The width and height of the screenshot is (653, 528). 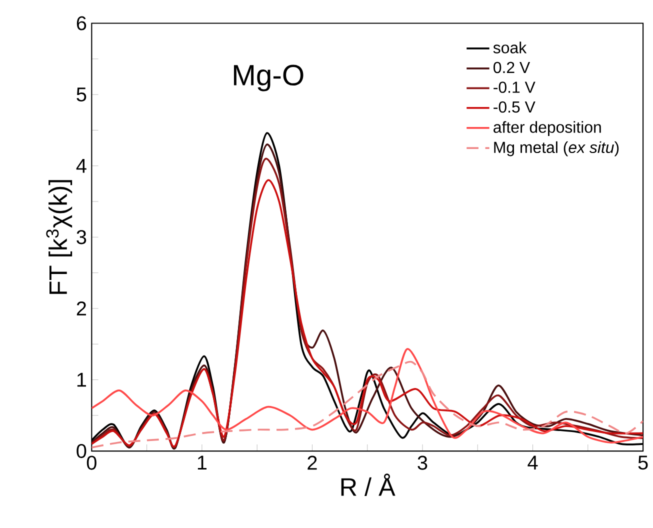 I want to click on legend-label: soak, so click(x=510, y=48).